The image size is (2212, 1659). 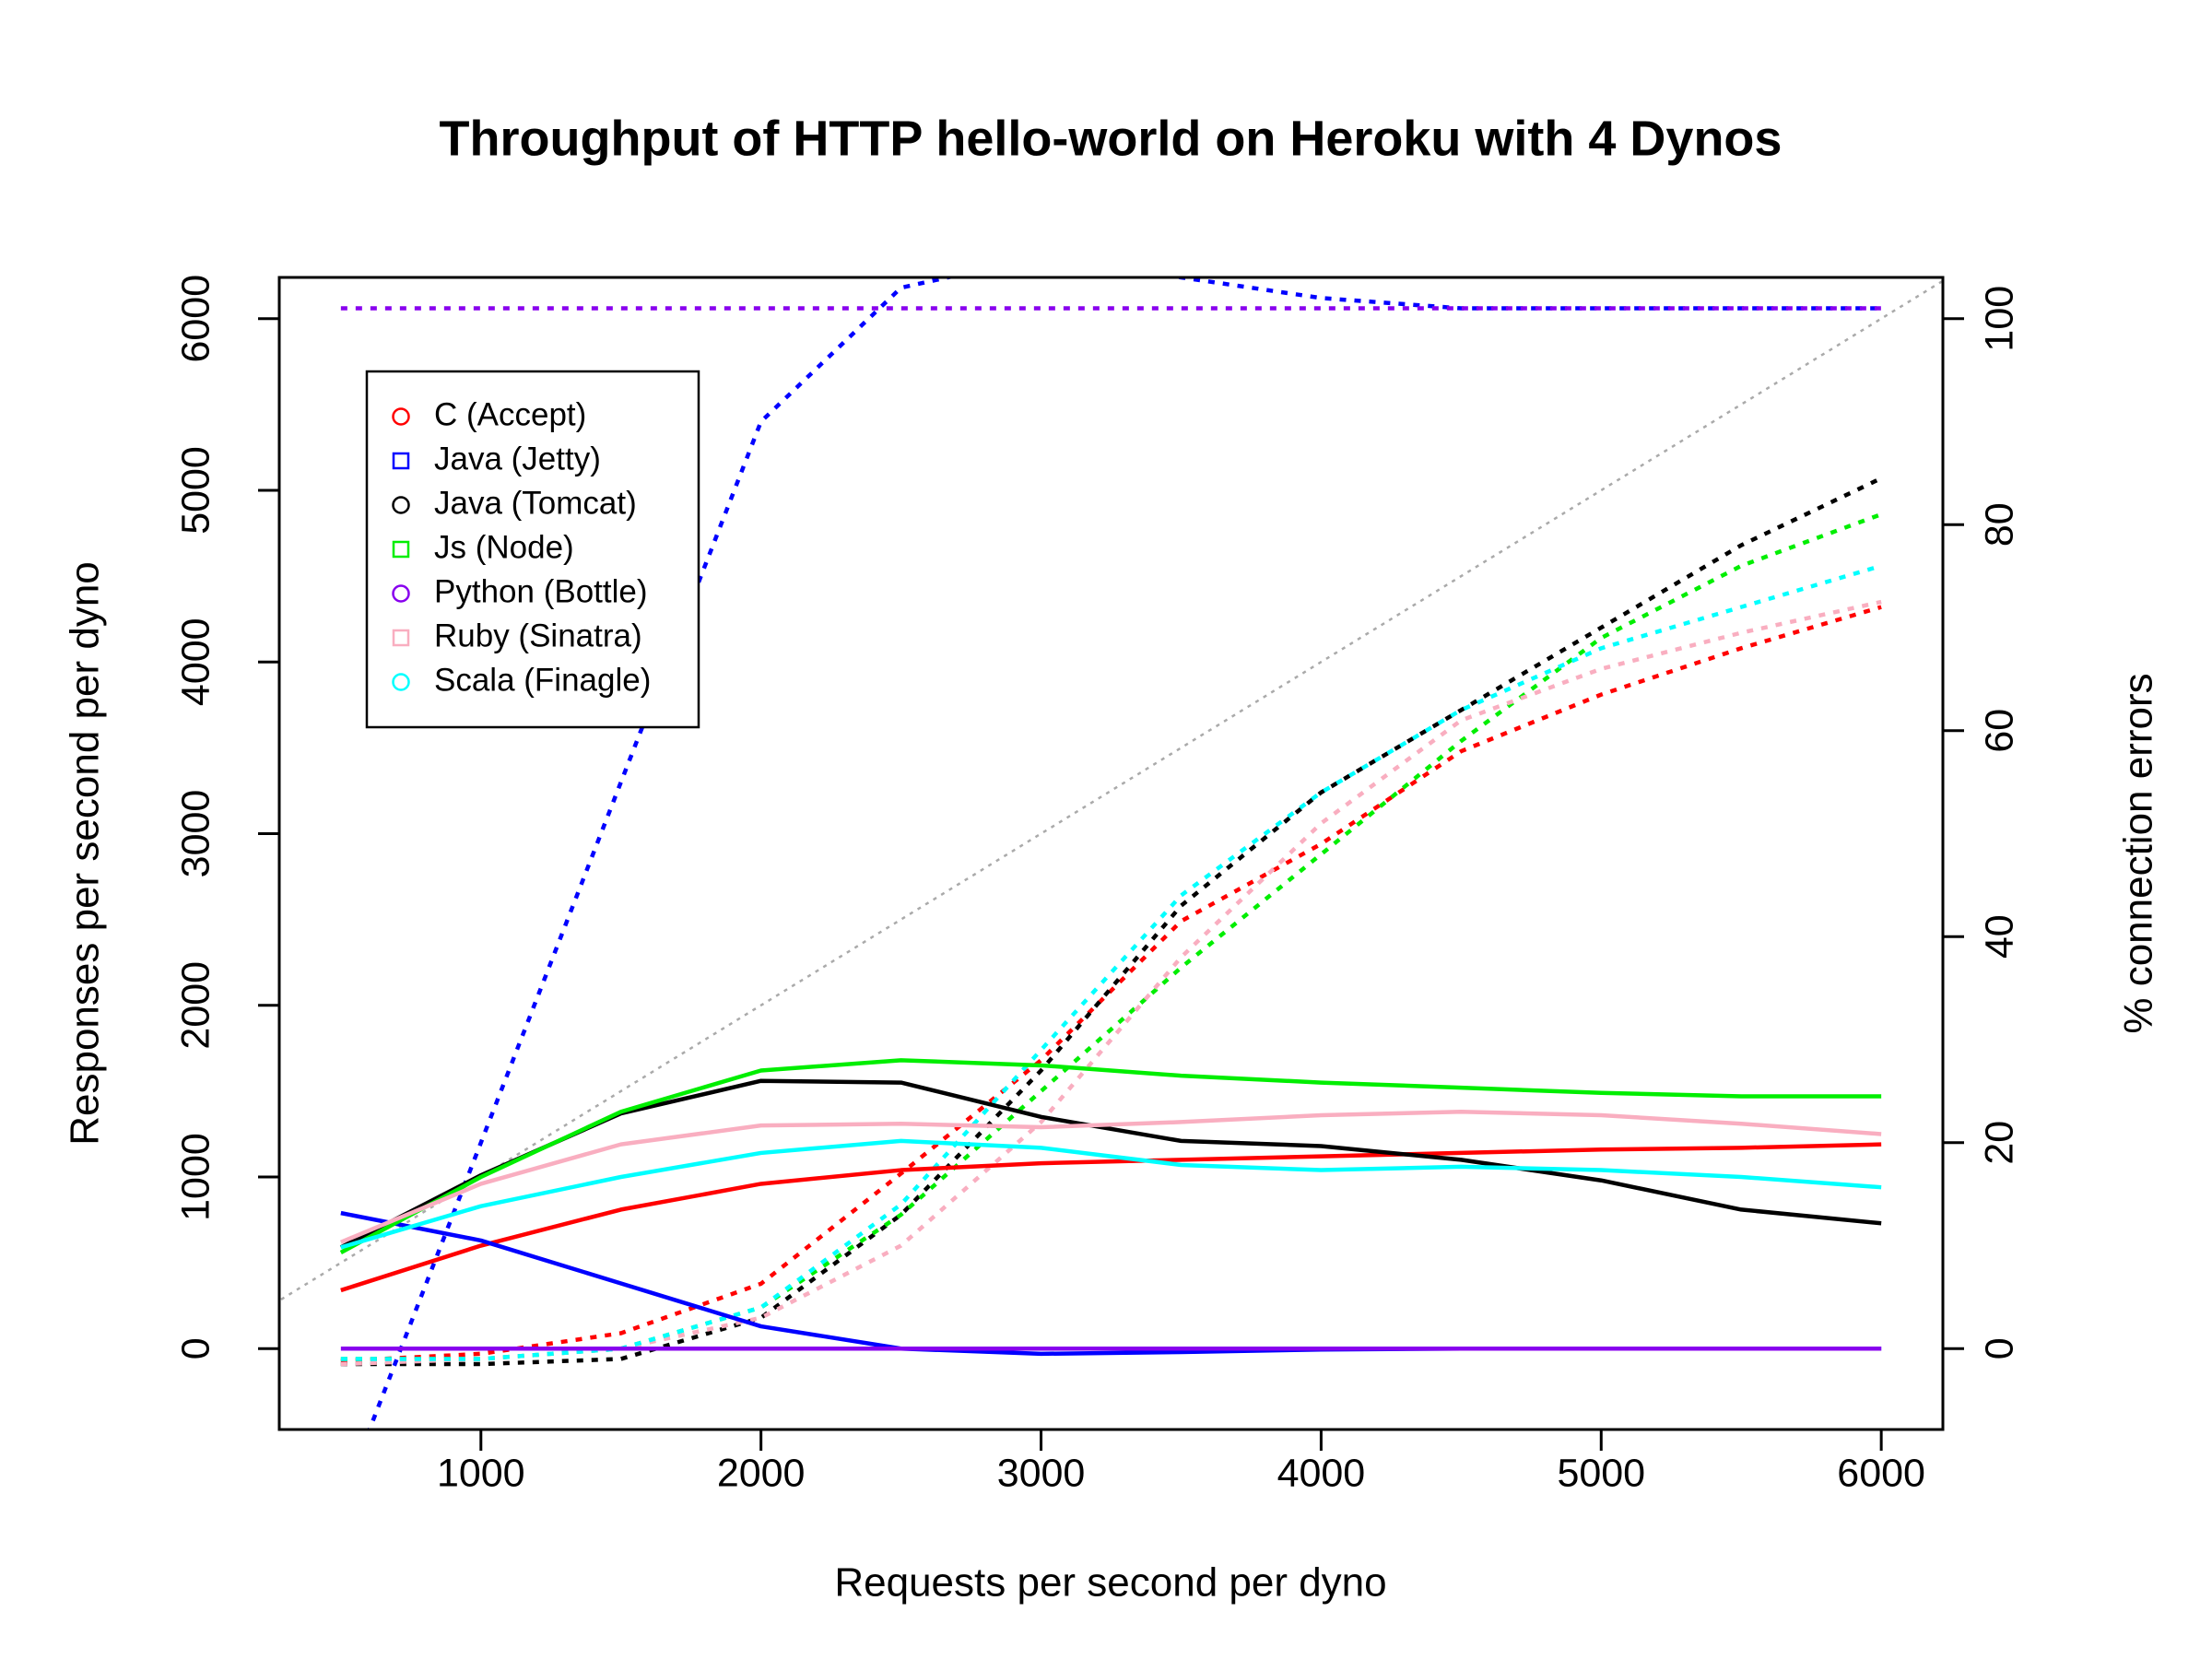 I want to click on x-tick-label: 6000, so click(x=1881, y=1473).